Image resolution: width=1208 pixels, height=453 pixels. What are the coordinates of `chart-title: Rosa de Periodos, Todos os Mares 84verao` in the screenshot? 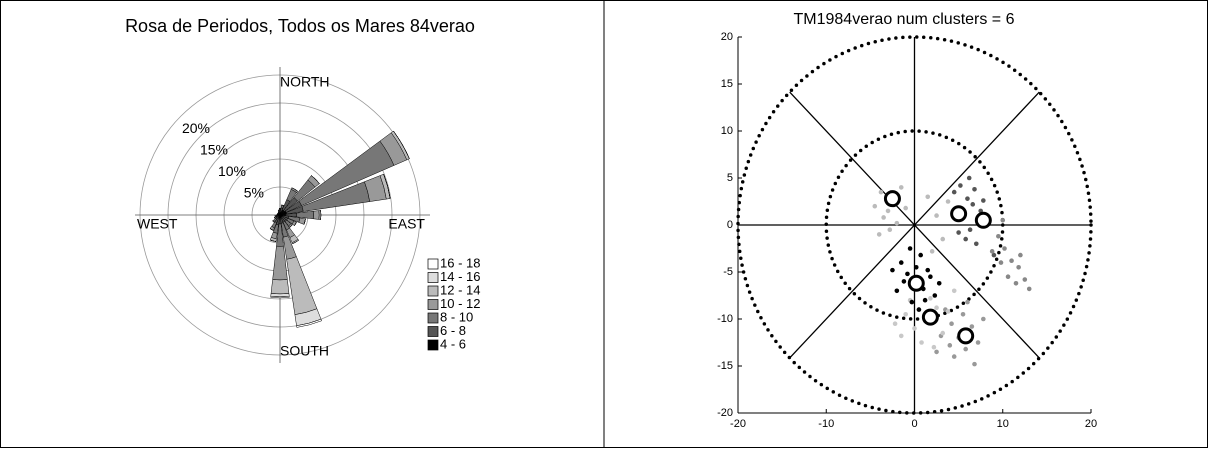 It's located at (300, 26).